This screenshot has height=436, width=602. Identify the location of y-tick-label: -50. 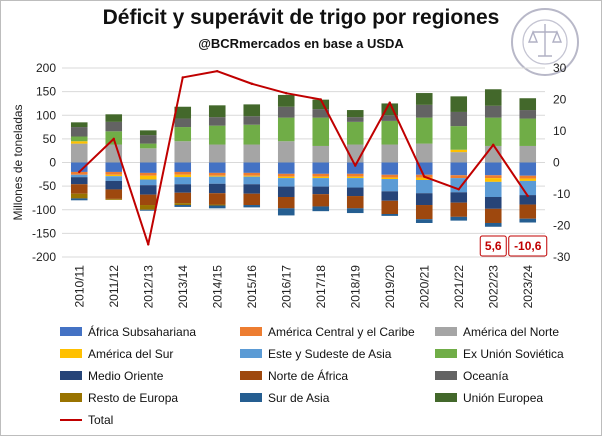
(48, 186).